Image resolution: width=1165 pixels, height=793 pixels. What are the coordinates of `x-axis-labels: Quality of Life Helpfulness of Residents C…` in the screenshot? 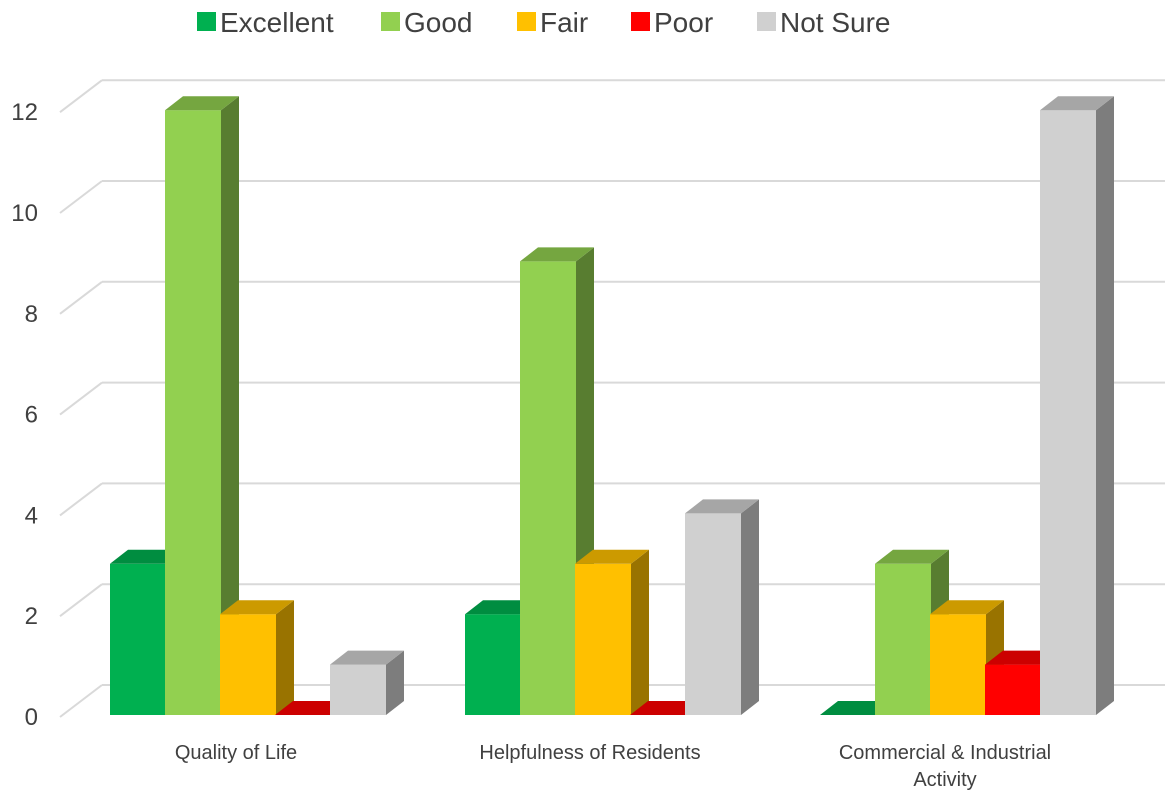 It's located at (613, 766).